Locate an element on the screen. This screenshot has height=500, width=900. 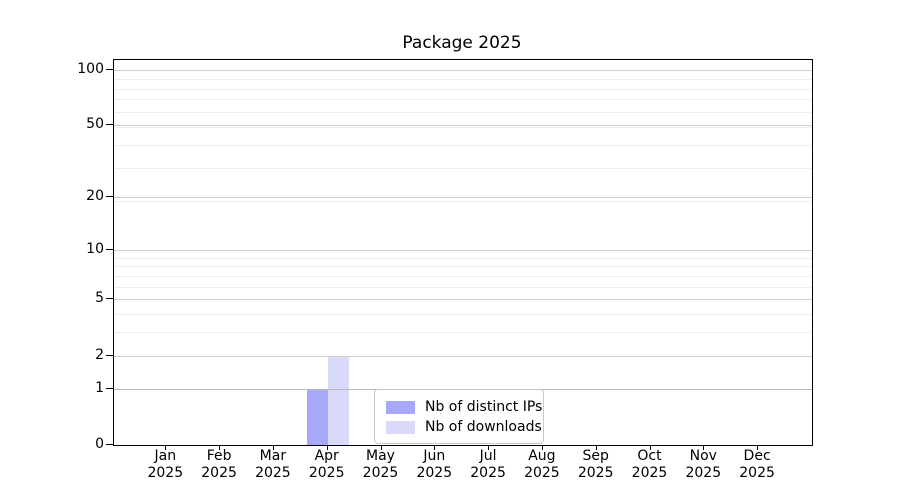
legend-item-downloads: Nb of downloads is located at coordinates (459, 427).